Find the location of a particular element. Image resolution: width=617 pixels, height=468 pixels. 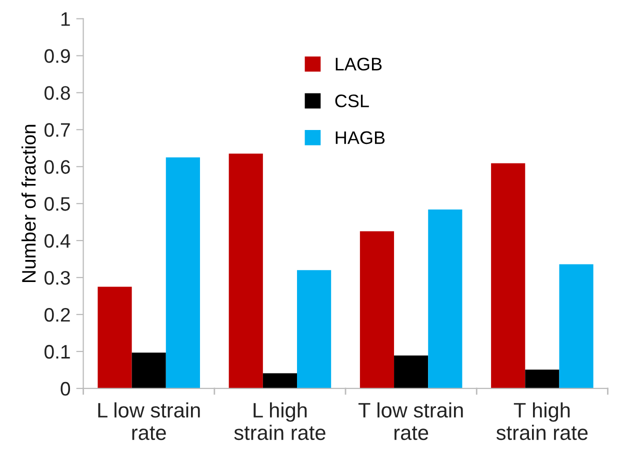

y-tick-label: 1 is located at coordinates (65, 19).